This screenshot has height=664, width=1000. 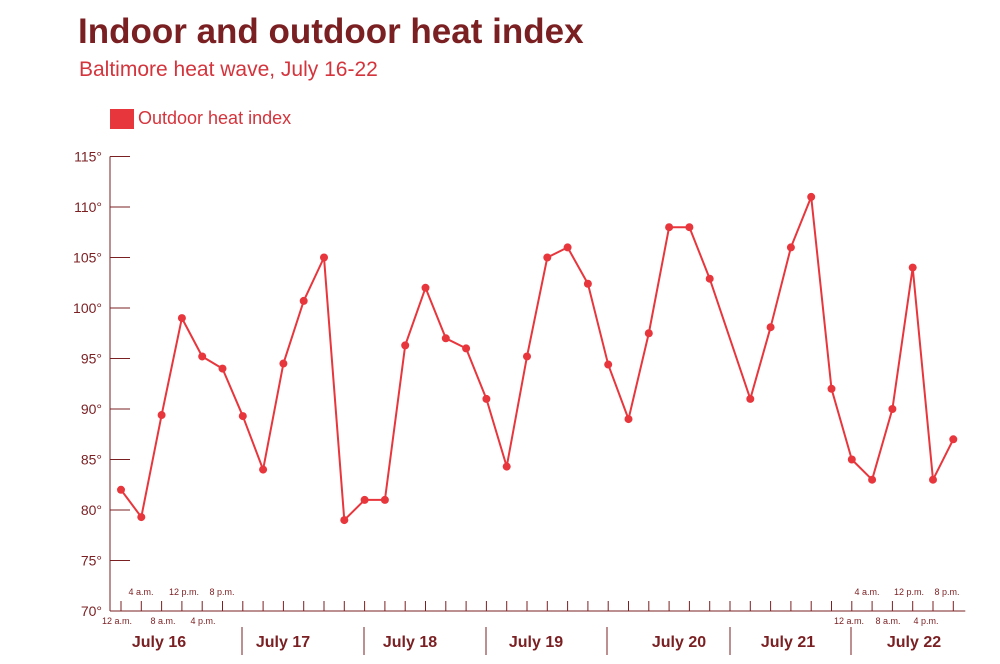 What do you see at coordinates (87, 308) in the screenshot?
I see `y-tick-label: 100°` at bounding box center [87, 308].